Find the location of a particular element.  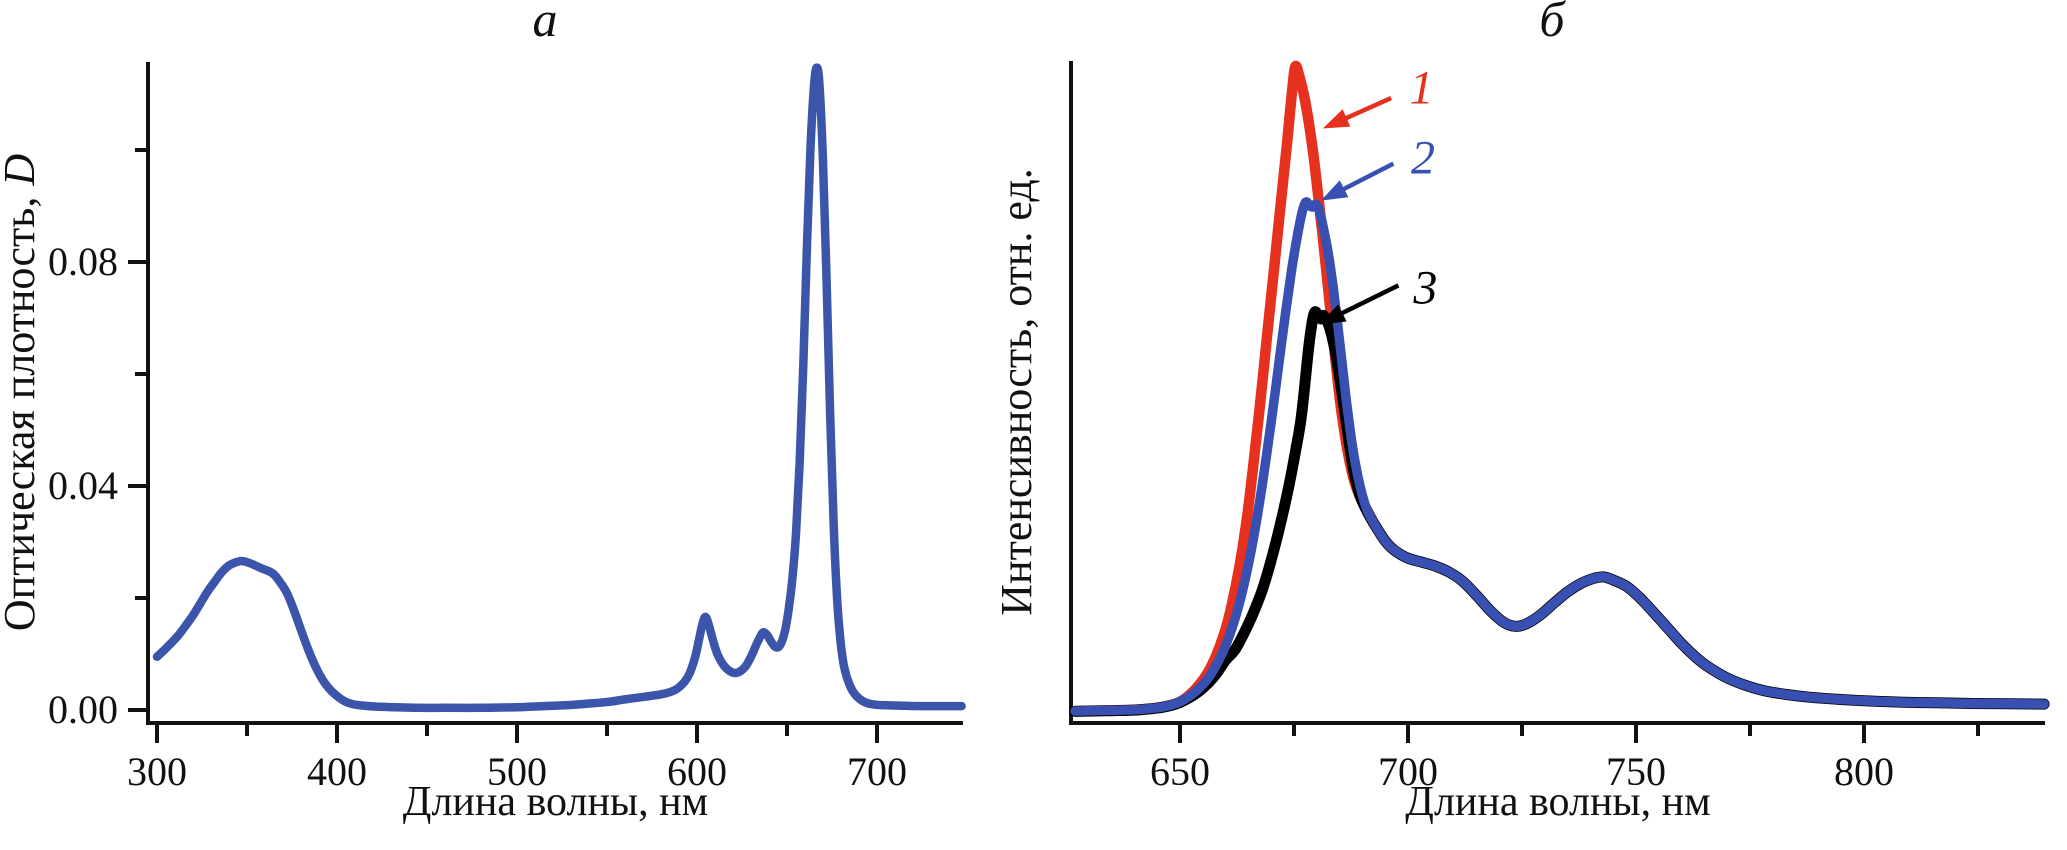

annotation-label-2: 2 is located at coordinates (1423, 158).